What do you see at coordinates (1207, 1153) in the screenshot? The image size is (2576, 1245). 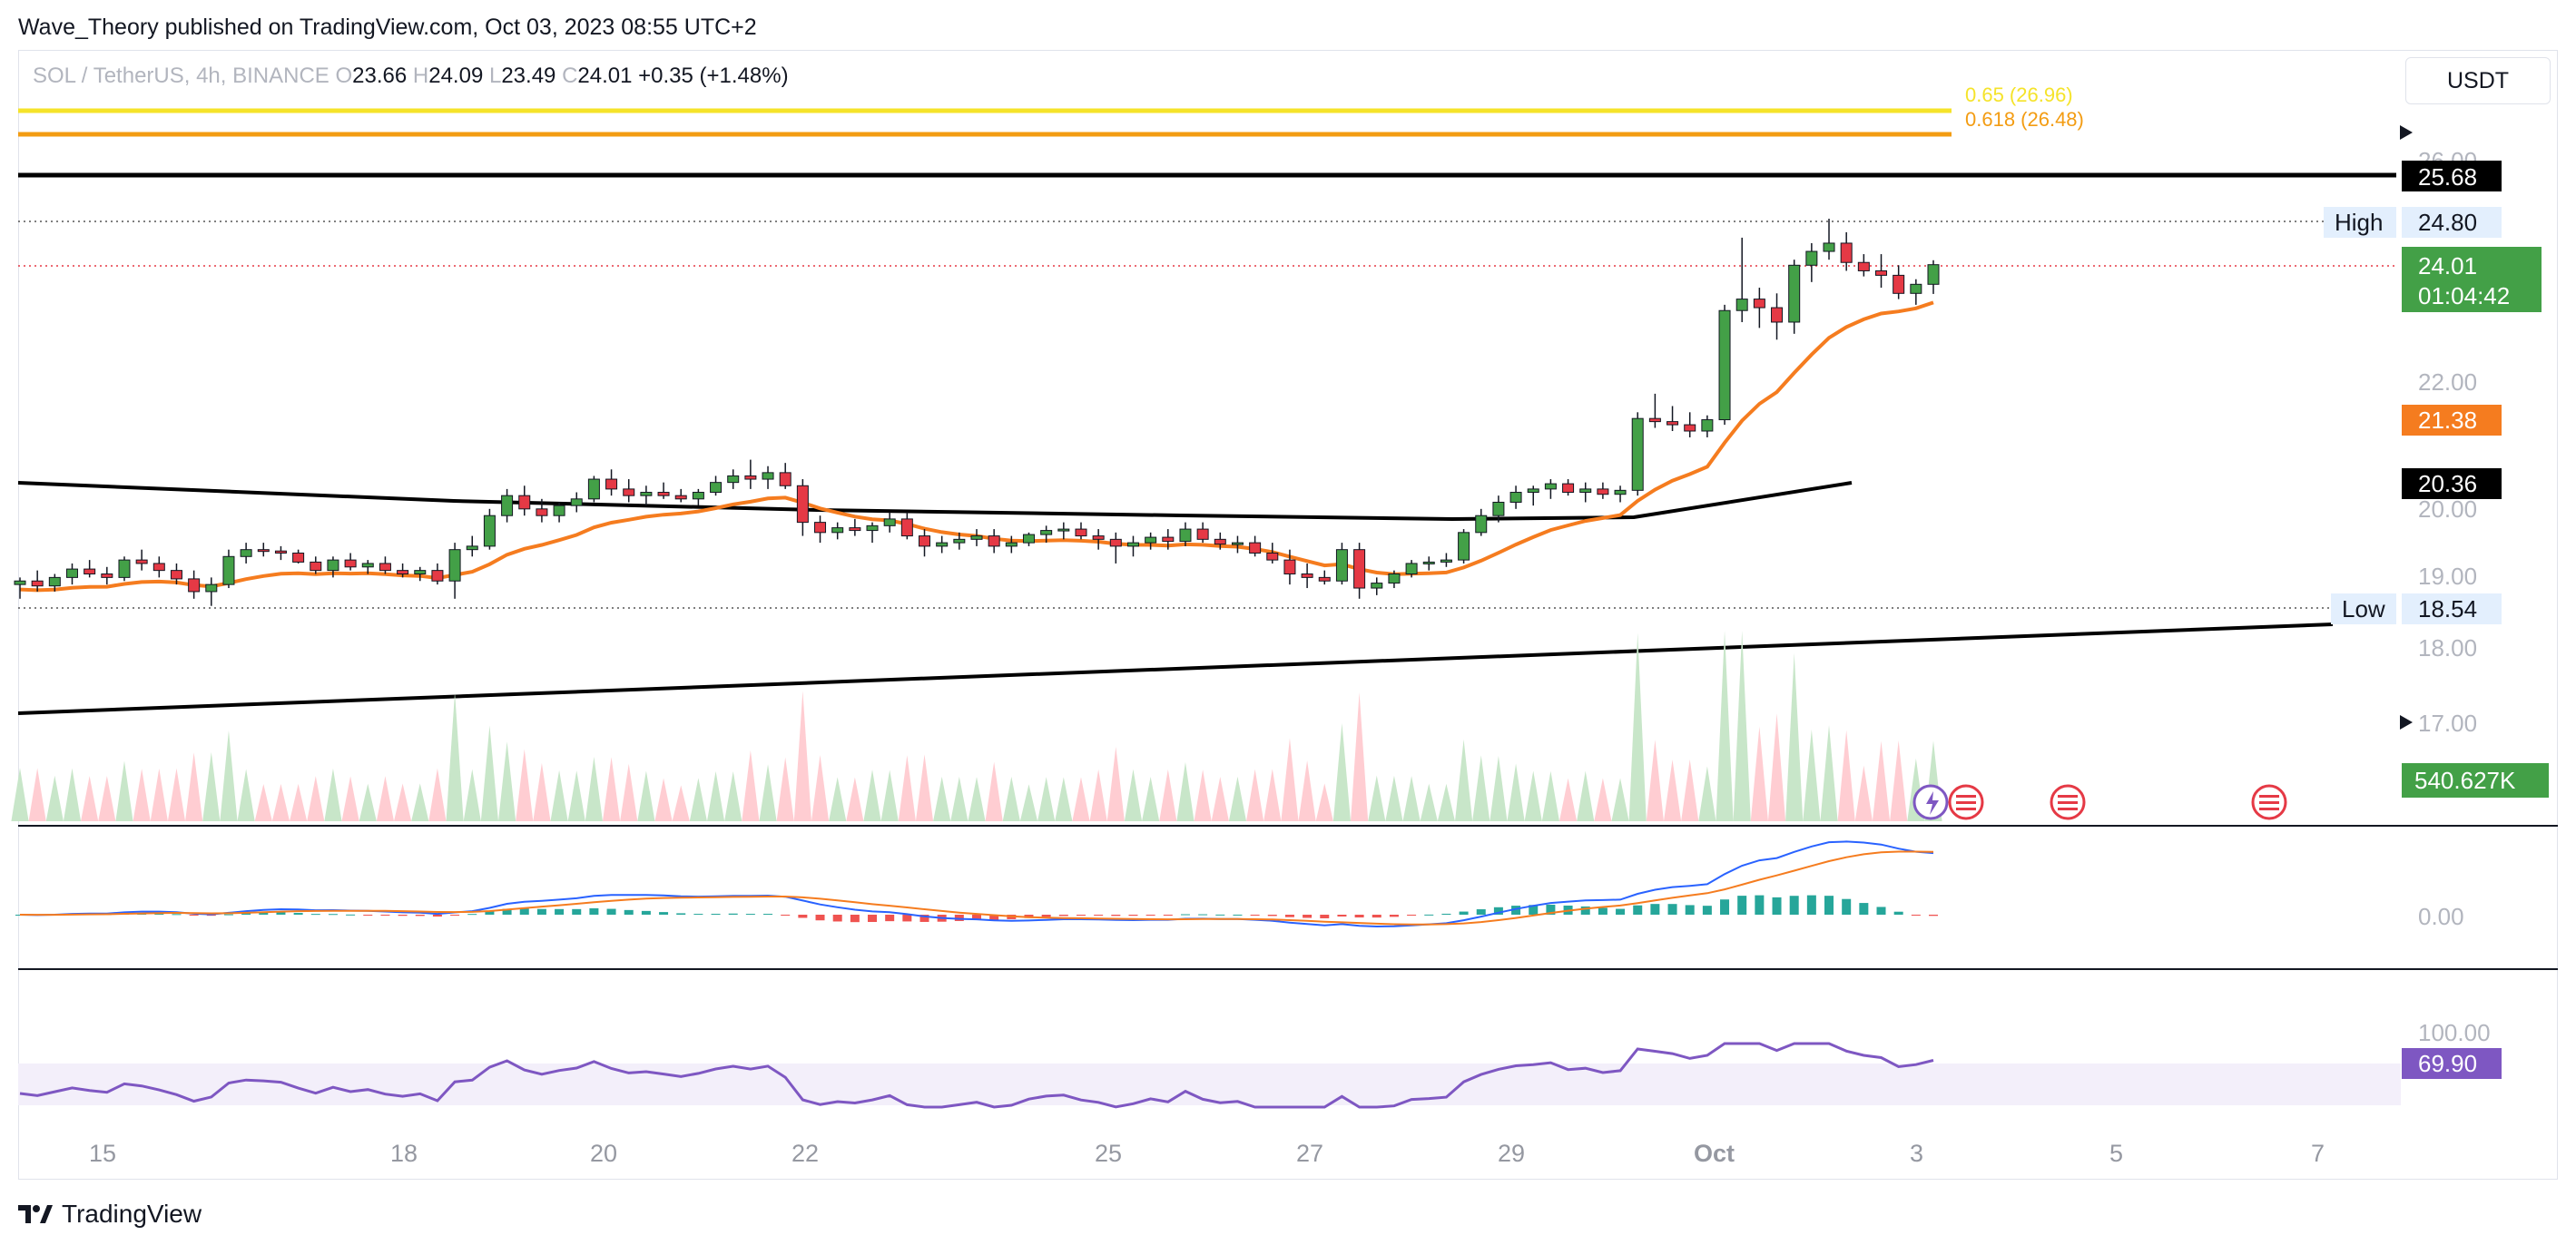 I see `time-axis: 15 18 20 22 25 27 29 Oct 3 5 7` at bounding box center [1207, 1153].